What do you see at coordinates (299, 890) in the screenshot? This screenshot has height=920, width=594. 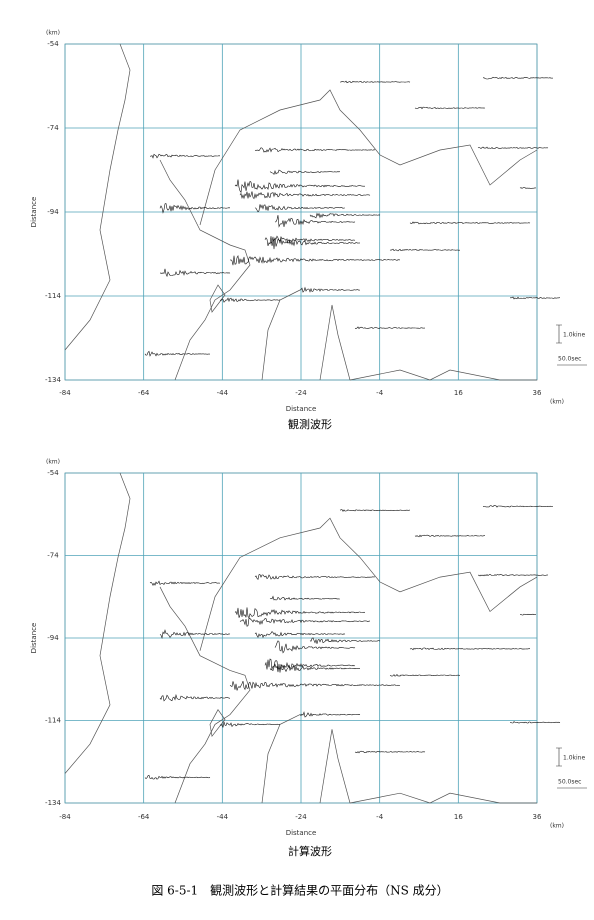 I see `caption: 図 6-5-1 観測波形と計算結果の平面分布（NS 成分）` at bounding box center [299, 890].